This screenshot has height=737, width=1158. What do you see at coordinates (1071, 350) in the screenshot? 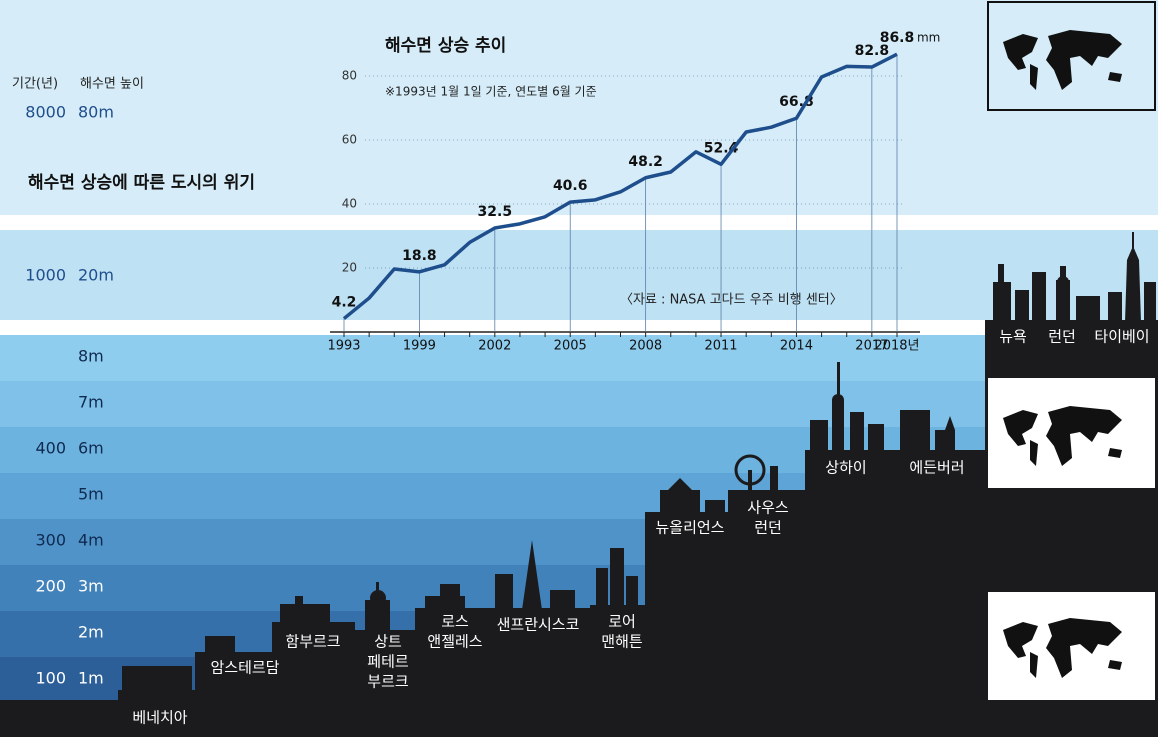
I see `world-maps` at bounding box center [1071, 350].